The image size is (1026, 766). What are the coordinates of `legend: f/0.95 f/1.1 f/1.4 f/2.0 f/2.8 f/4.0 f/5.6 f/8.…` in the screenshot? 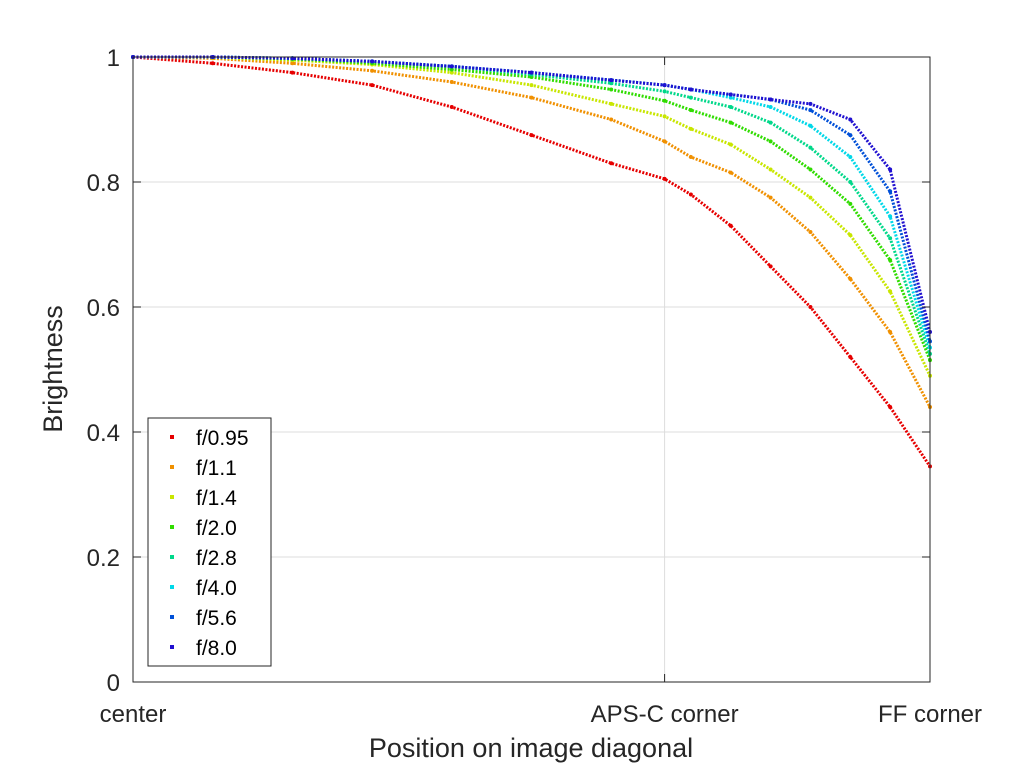 It's located at (209, 542).